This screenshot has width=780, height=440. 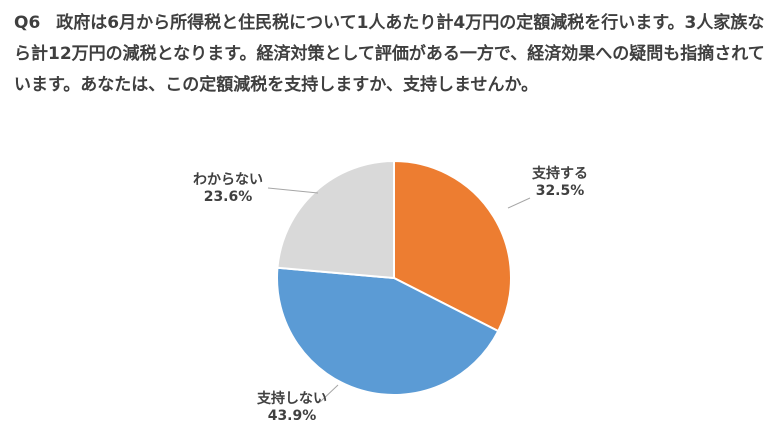 What do you see at coordinates (228, 180) in the screenshot?
I see `slice-label-2: わからない` at bounding box center [228, 180].